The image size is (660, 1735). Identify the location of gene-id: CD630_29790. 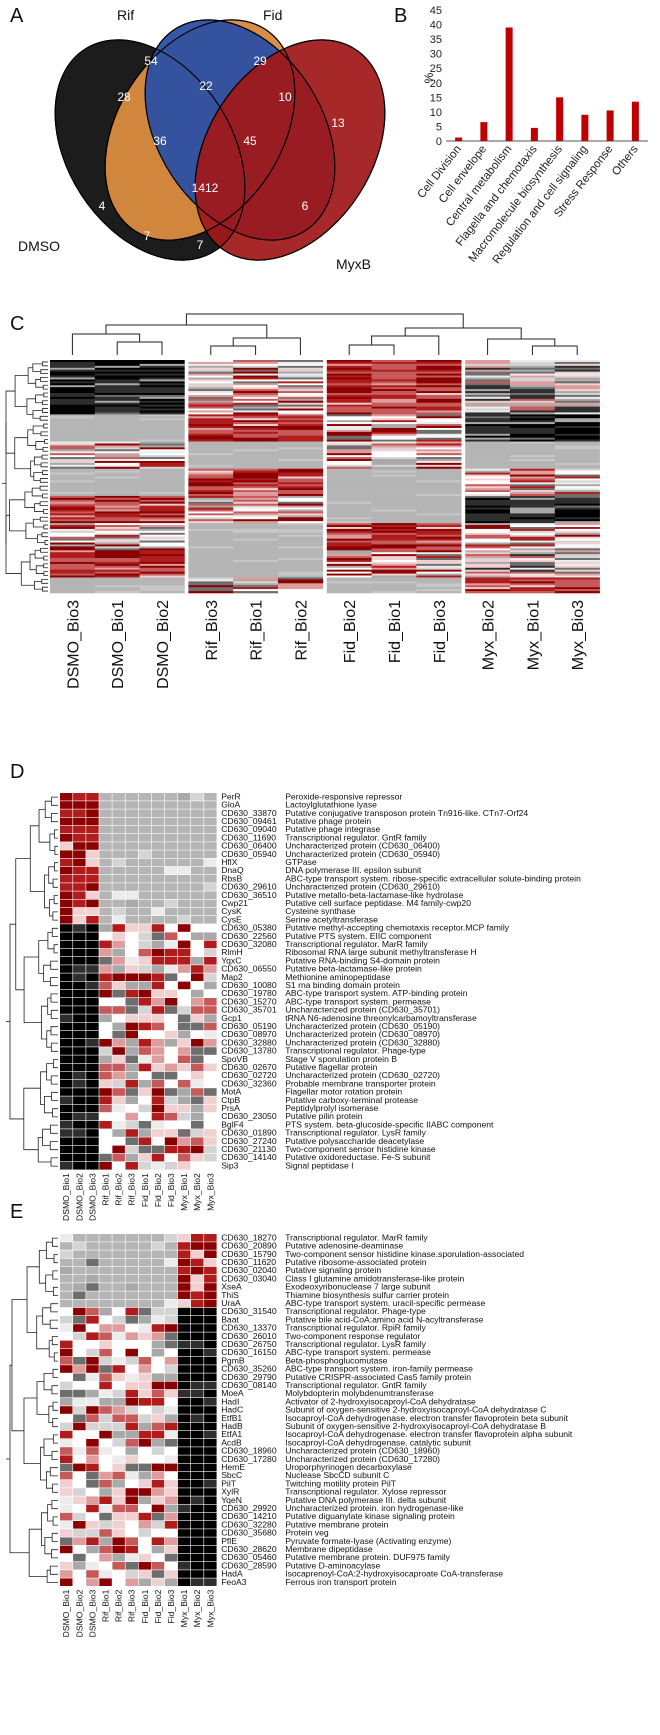
(249, 1377).